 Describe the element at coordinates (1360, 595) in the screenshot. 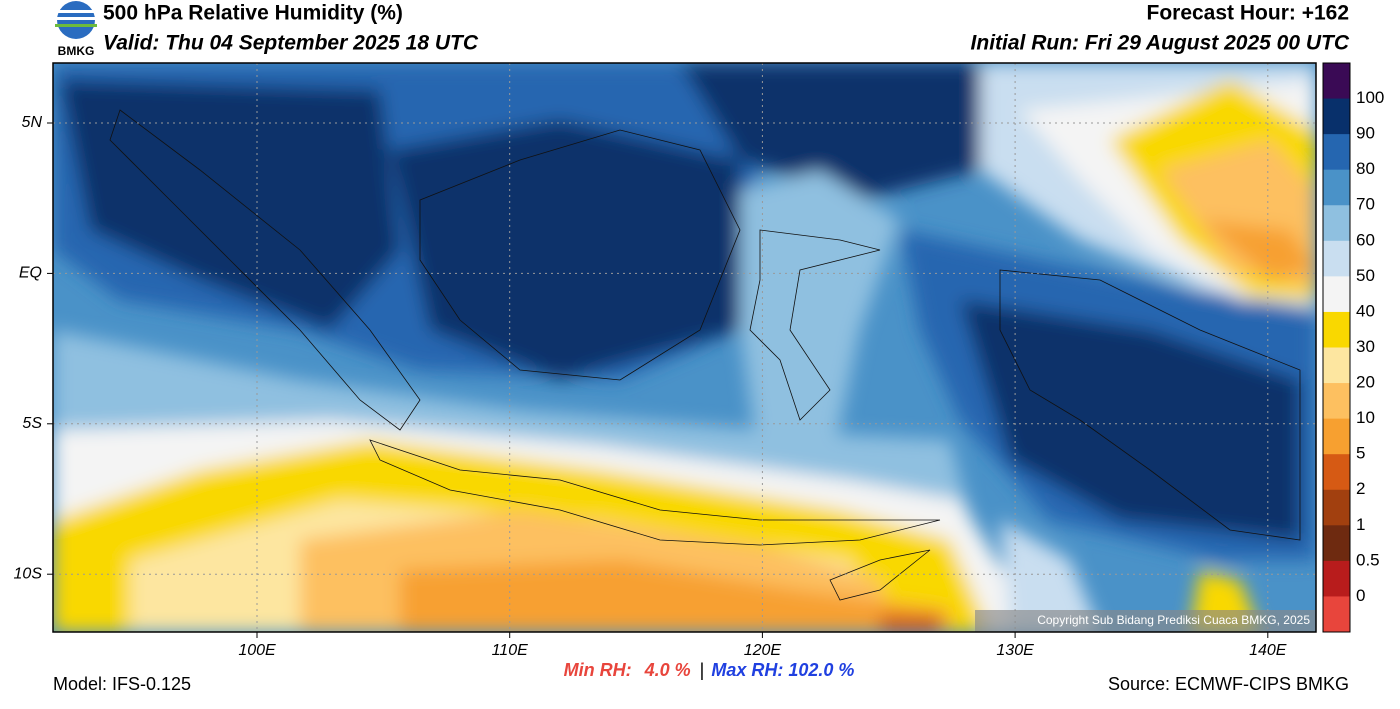

I see `colorbar-label: 0` at that location.